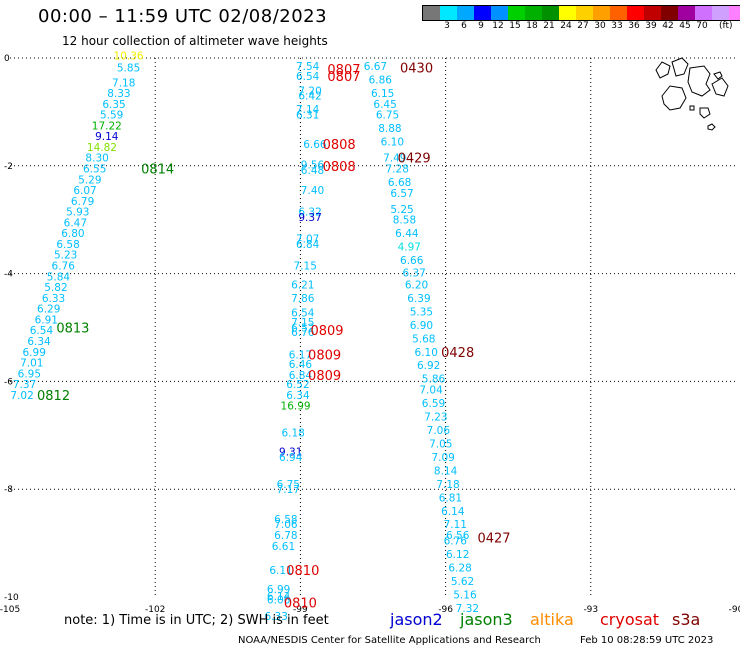  I want to click on wave-height-value: 6.56, so click(458, 536).